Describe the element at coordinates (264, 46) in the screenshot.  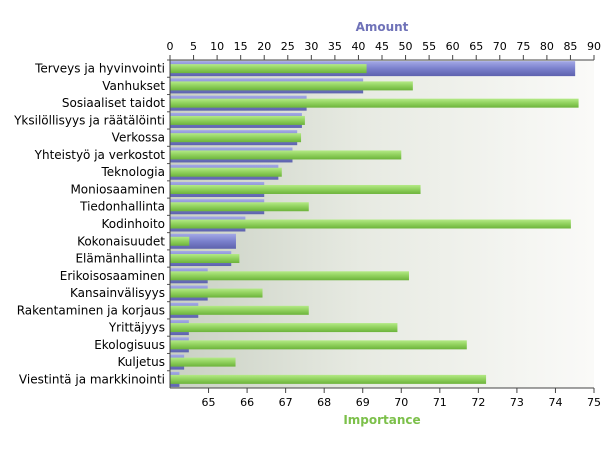
I see `top-tick-label: 20` at that location.